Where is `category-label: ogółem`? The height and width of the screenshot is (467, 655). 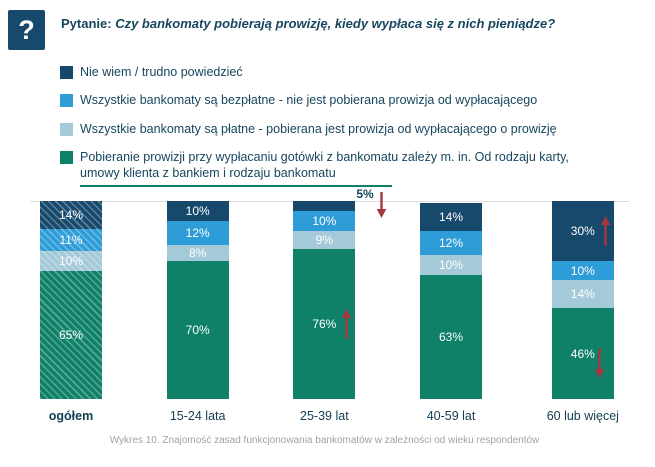
category-label: ogółem is located at coordinates (71, 416).